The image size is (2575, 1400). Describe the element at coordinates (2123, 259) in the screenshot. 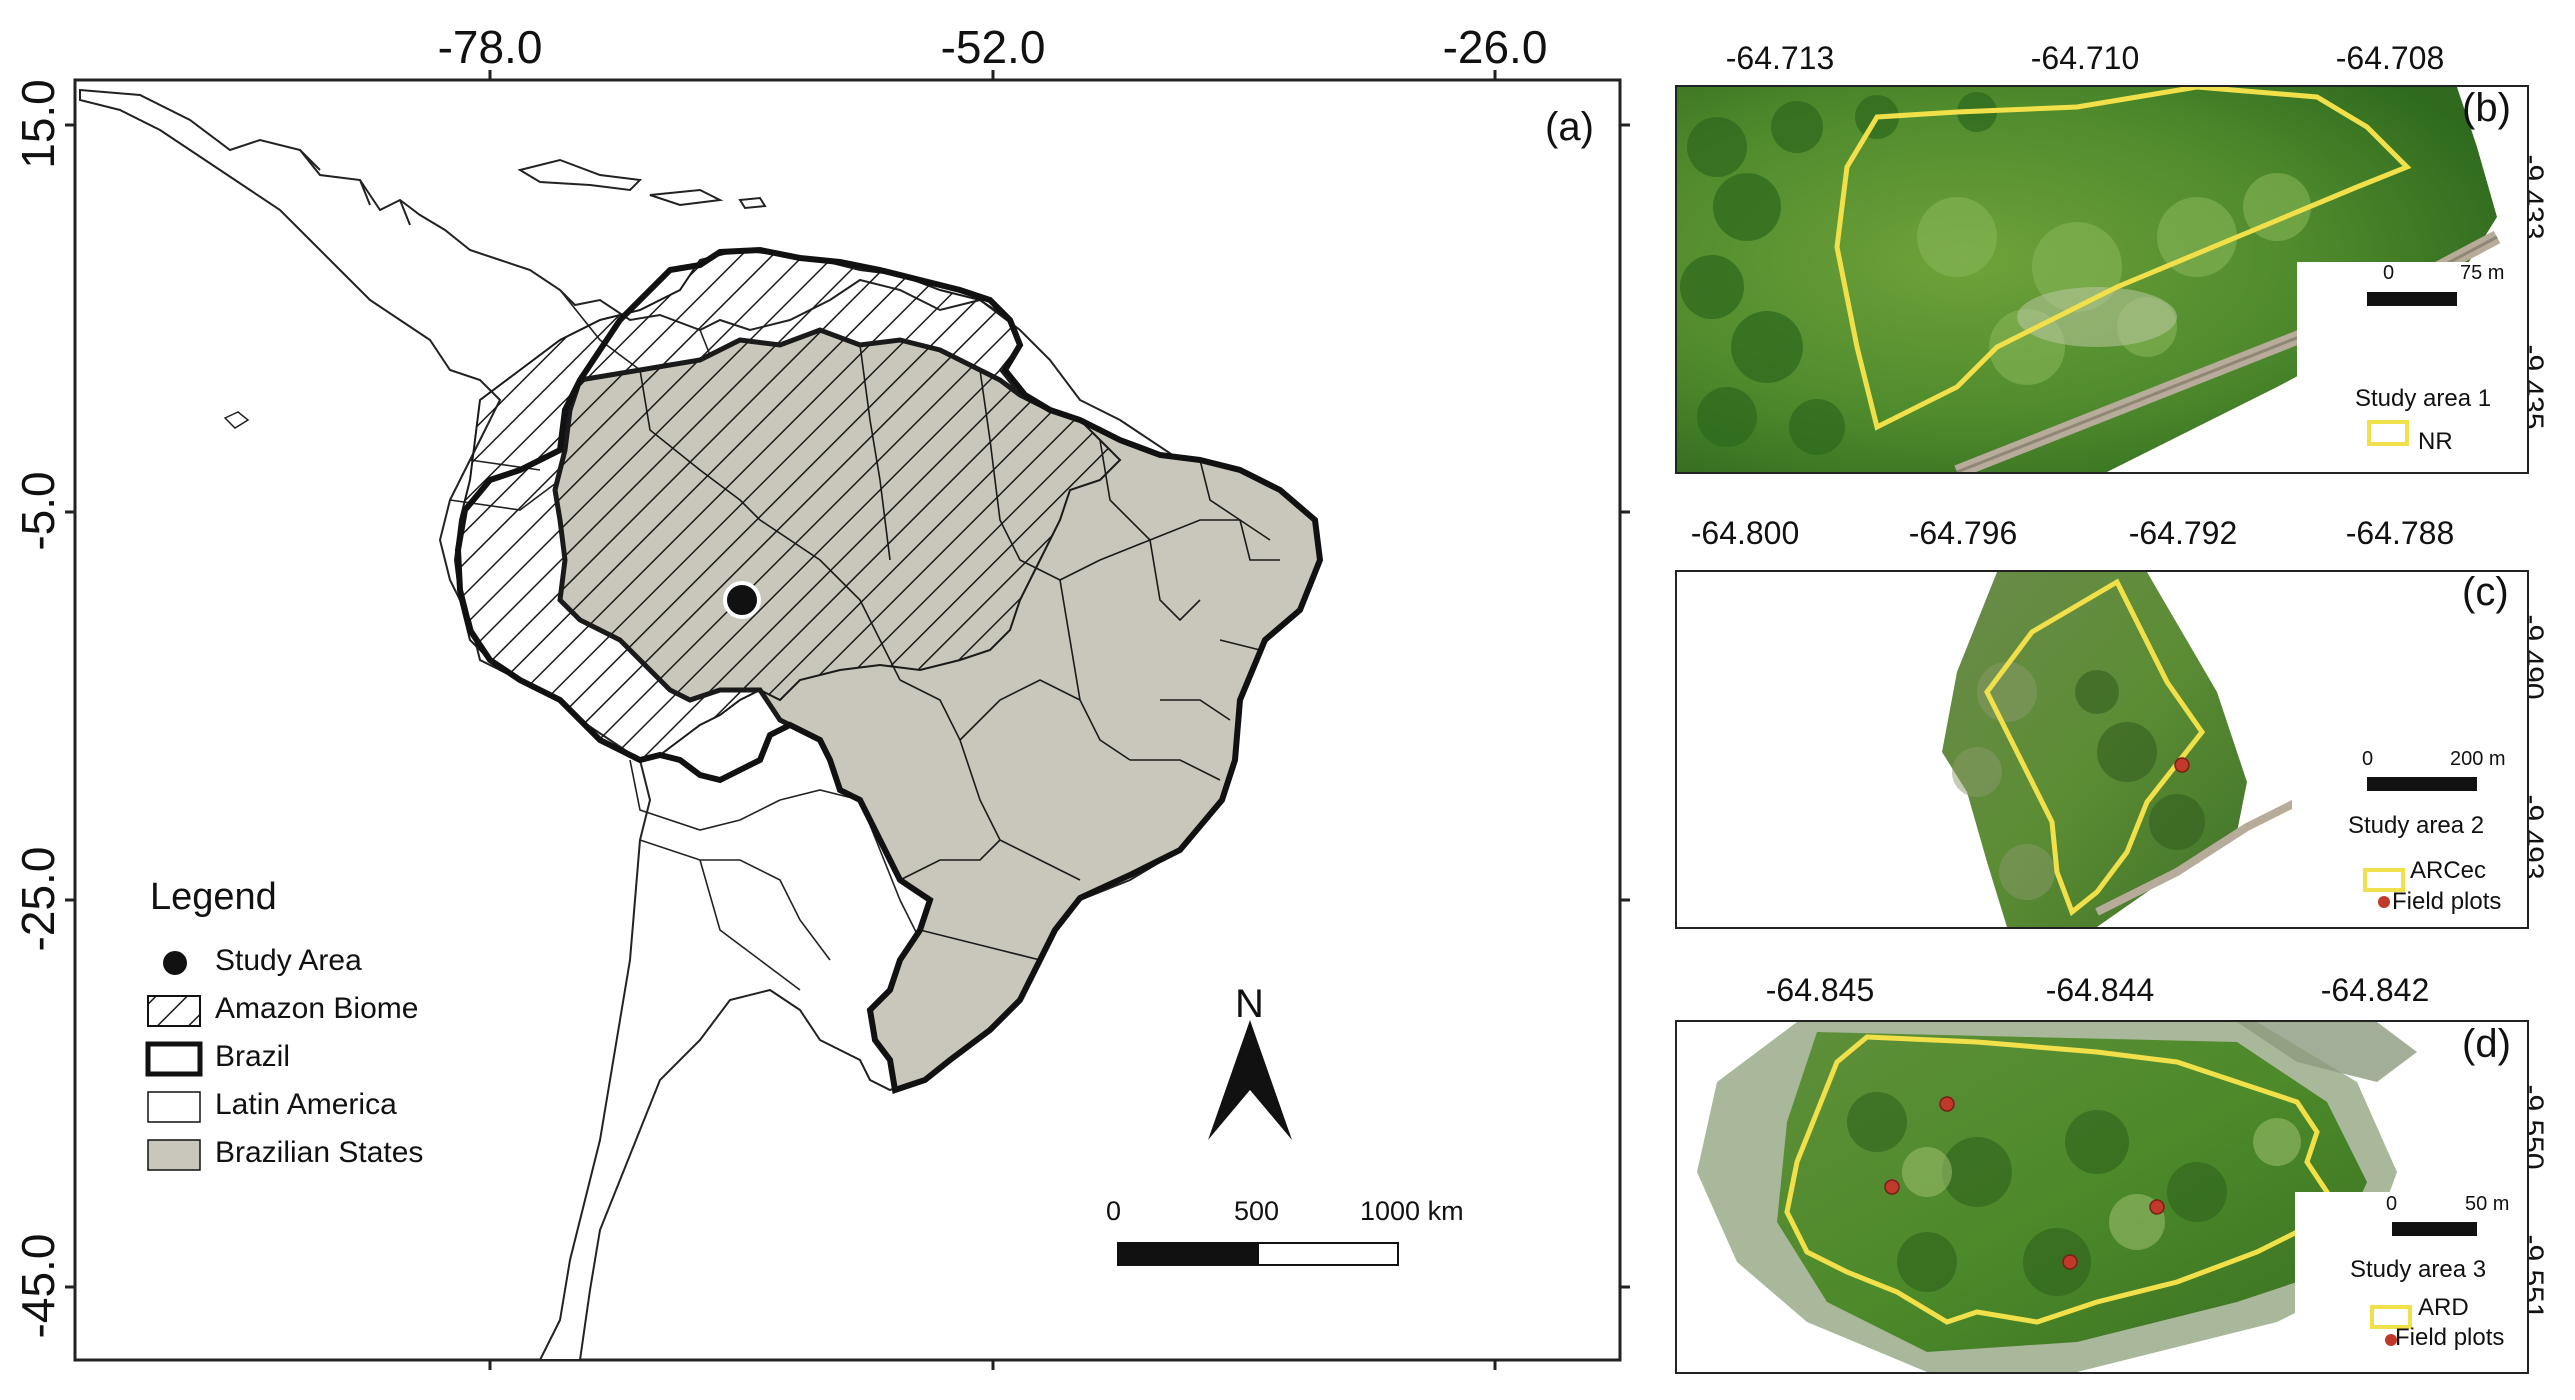

I see `nr-boundary` at that location.